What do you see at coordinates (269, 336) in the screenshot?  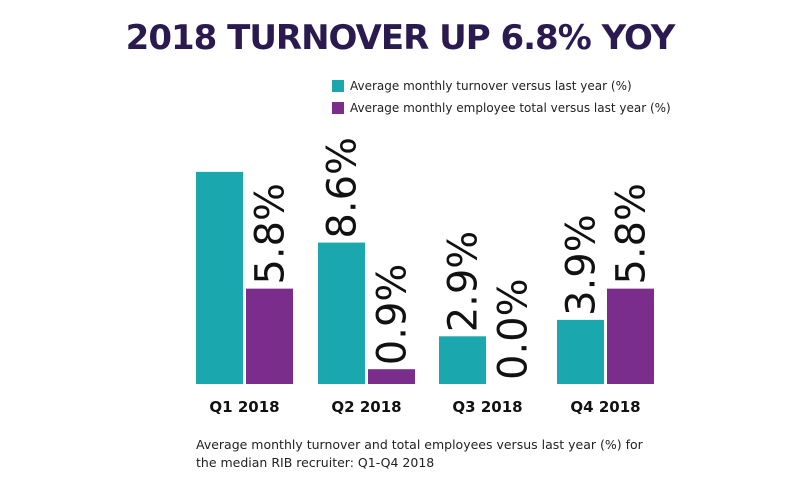 I see `bar-employees-q1` at bounding box center [269, 336].